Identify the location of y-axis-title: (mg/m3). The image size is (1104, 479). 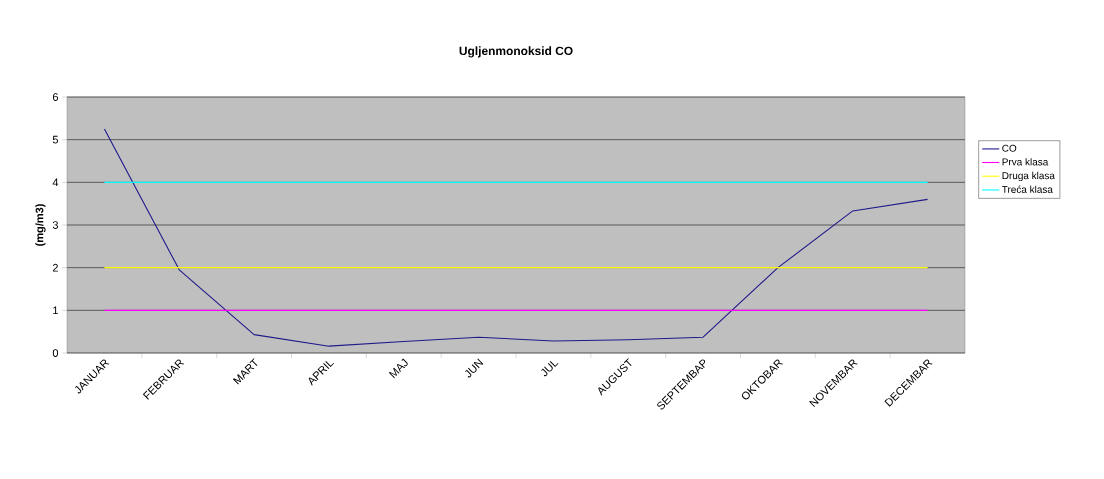
(40, 225).